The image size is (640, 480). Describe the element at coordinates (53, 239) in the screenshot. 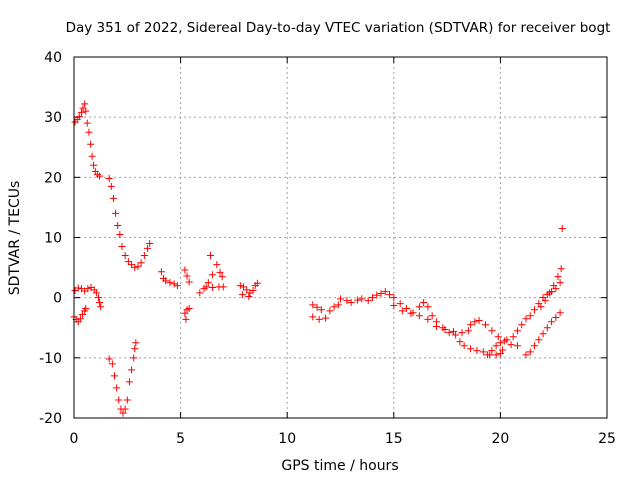

I see `y-tick-label: 10` at that location.